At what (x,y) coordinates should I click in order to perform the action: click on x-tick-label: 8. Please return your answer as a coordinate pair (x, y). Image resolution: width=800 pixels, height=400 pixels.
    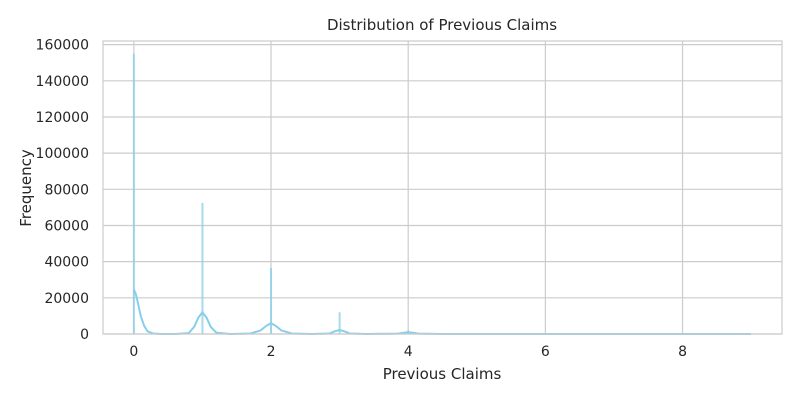
    Looking at the image, I should click on (682, 352).